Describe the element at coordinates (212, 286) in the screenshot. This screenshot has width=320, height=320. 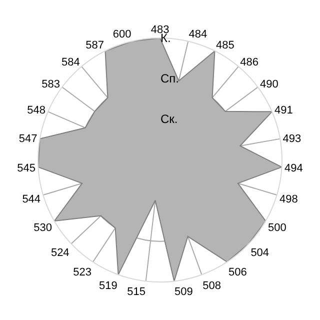
I see `spoke-label: 508` at that location.